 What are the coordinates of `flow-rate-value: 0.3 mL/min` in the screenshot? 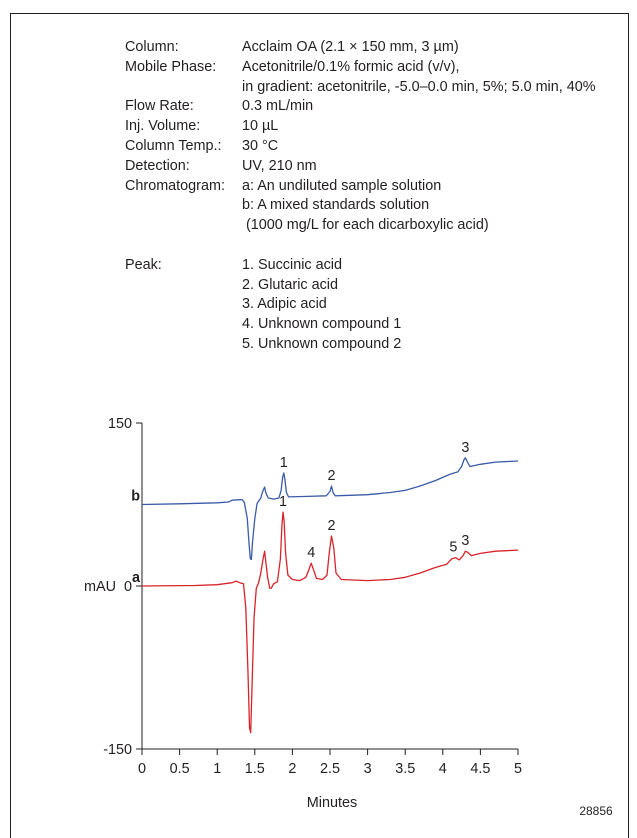 It's located at (278, 106).